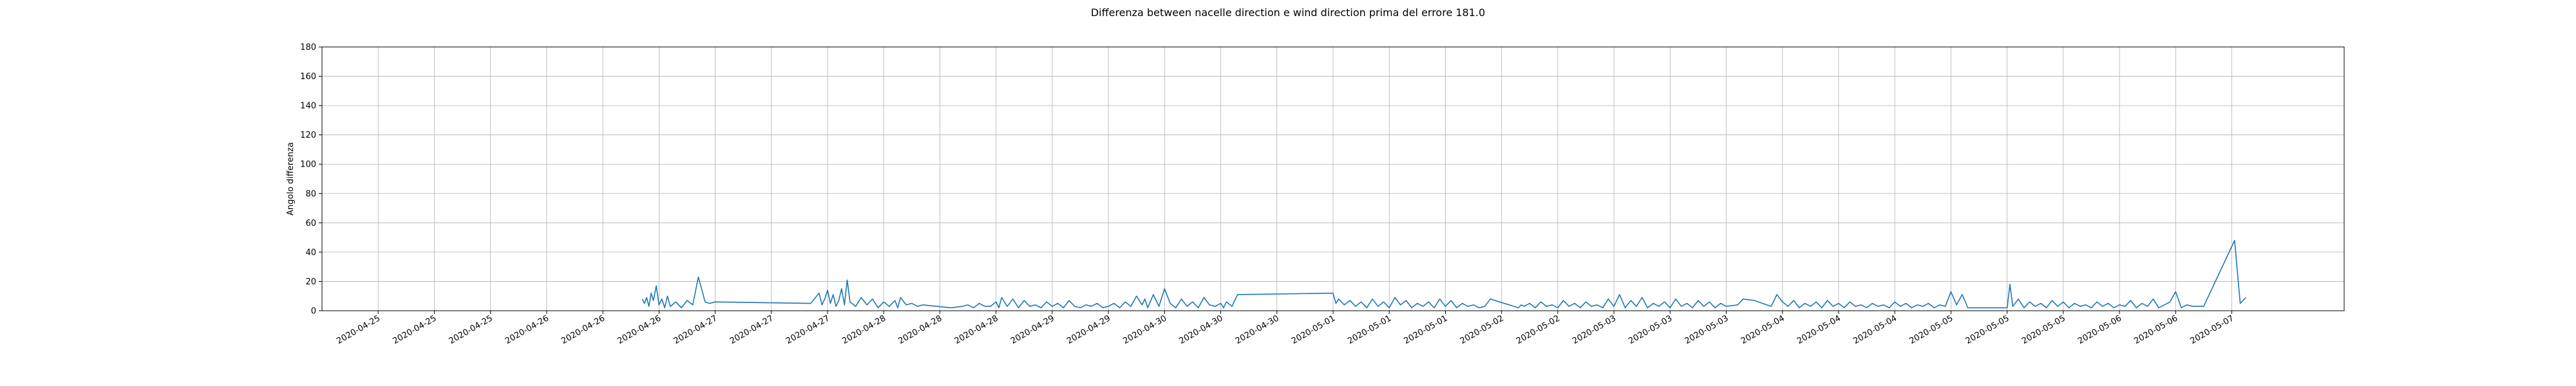  I want to click on y-tick-label: 40, so click(310, 252).